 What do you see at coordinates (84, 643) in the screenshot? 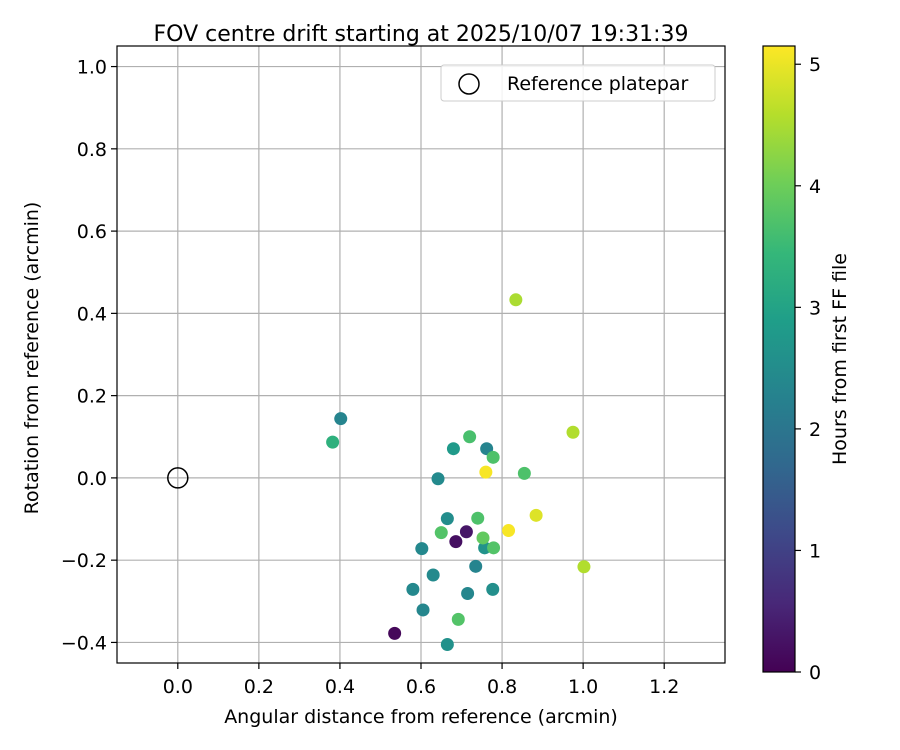
I see `y-tick-label: −0.4` at bounding box center [84, 643].